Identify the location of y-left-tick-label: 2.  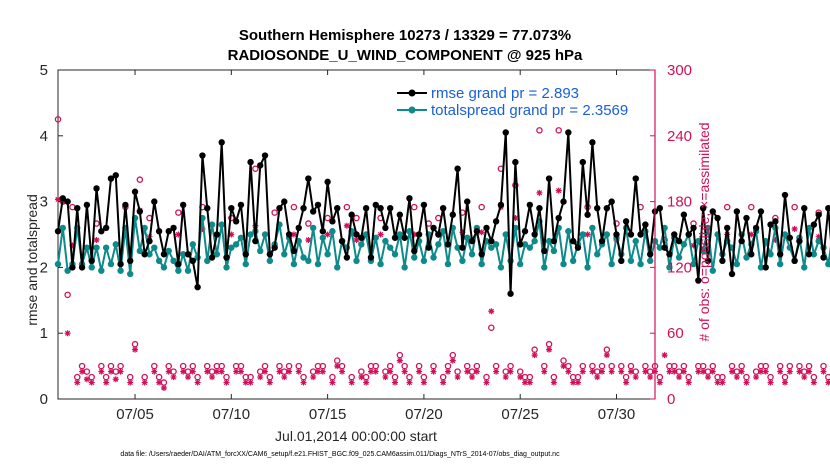
(44, 267).